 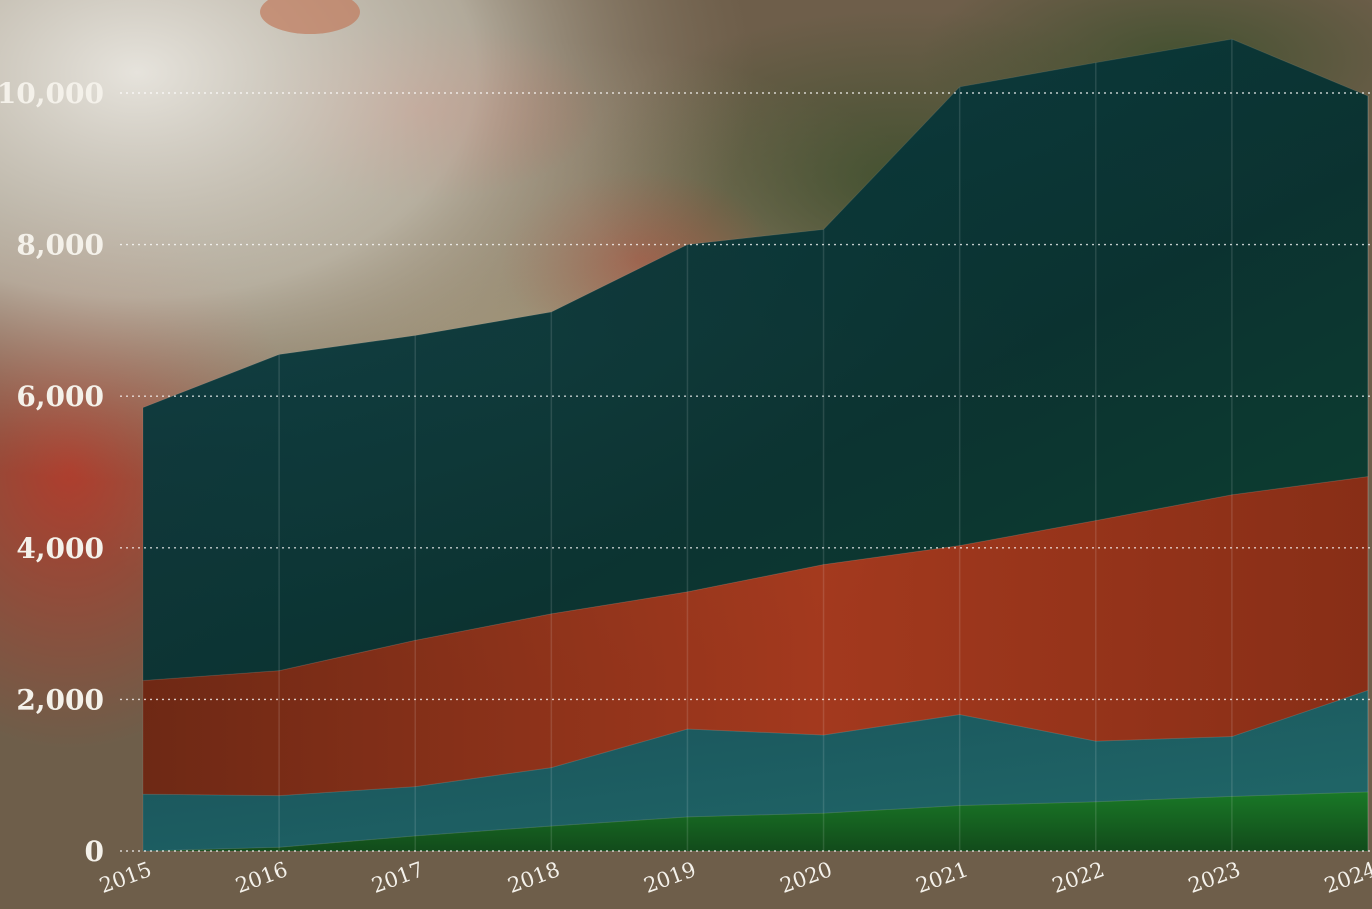 What do you see at coordinates (60, 245) in the screenshot?
I see `y-tick-label: 8,000` at bounding box center [60, 245].